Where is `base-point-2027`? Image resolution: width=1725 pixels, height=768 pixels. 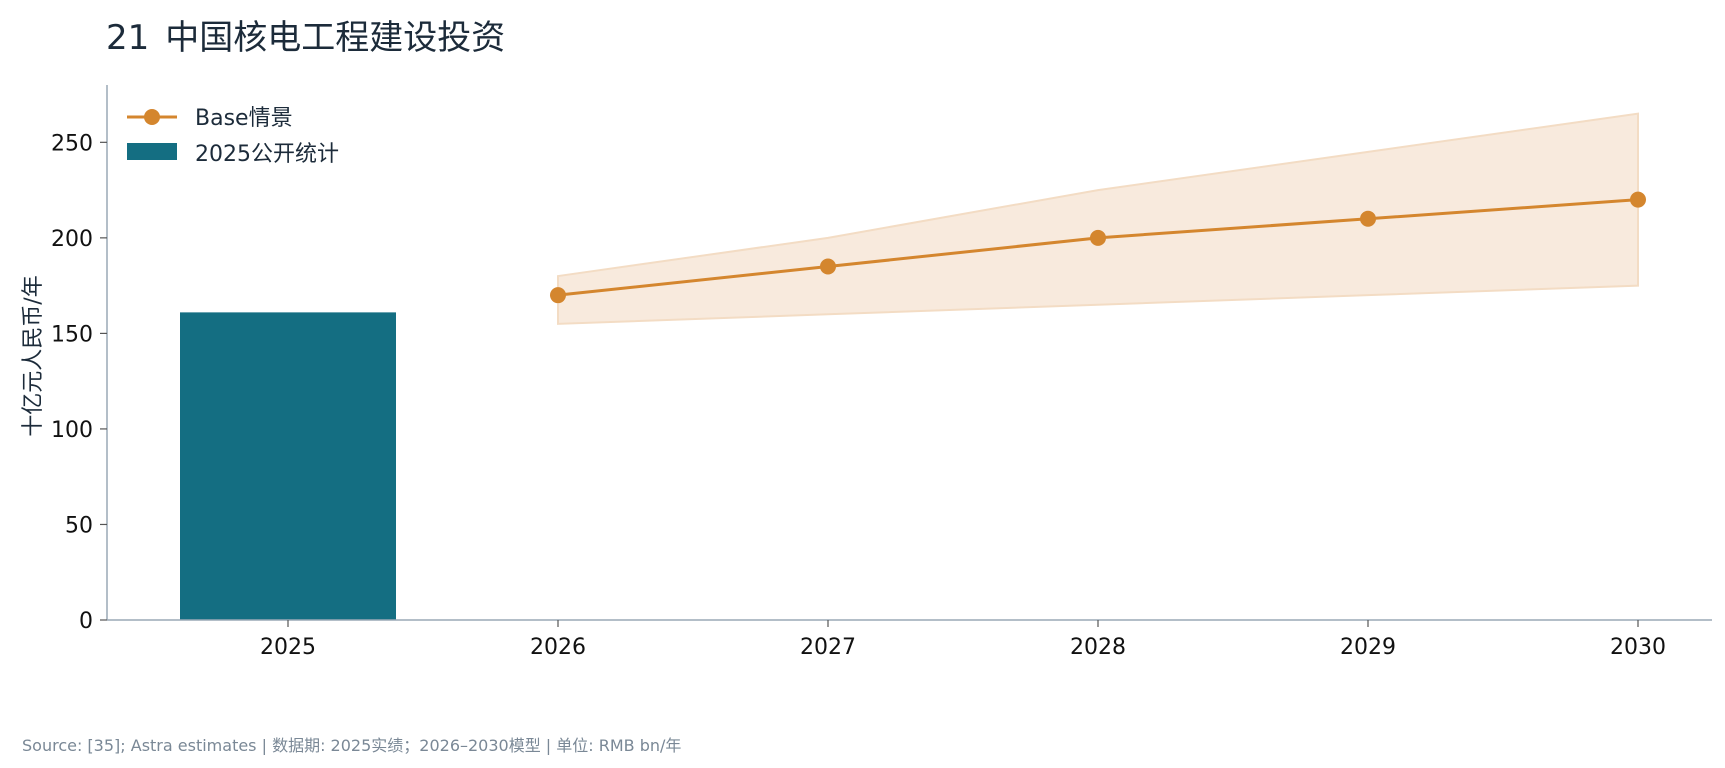 base-point-2027 is located at coordinates (828, 266).